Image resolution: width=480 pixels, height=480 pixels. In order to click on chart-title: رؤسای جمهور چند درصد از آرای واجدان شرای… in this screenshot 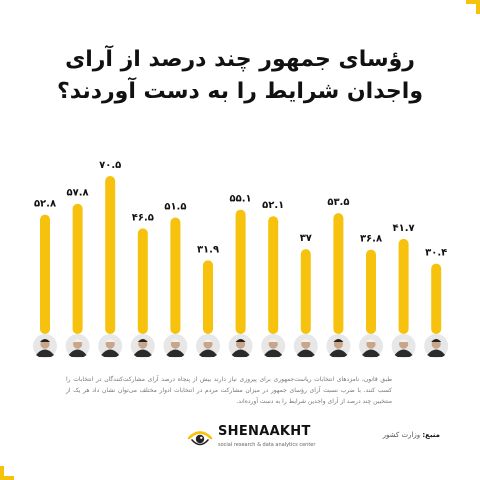, I will do `click(240, 76)`.